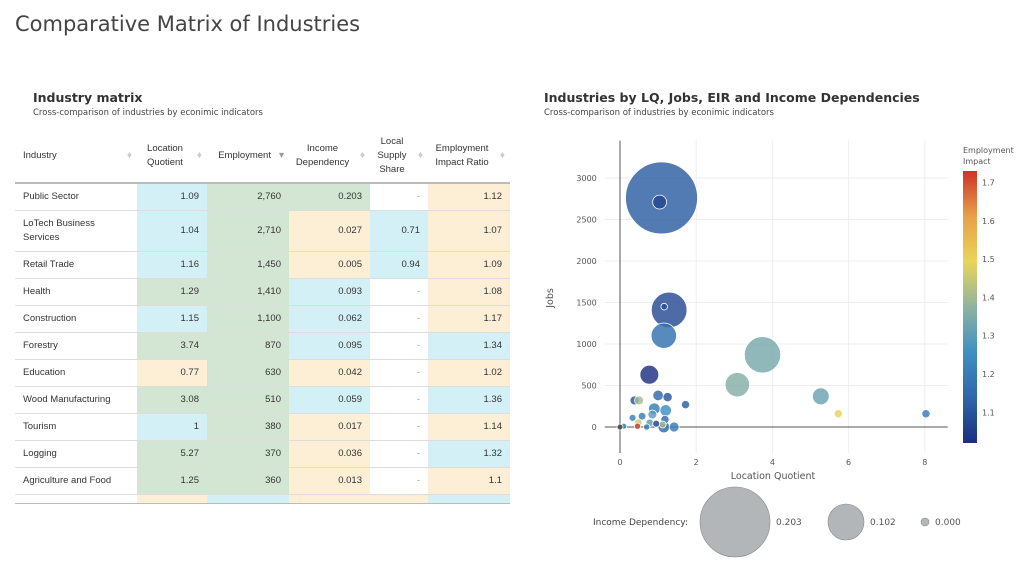 This screenshot has width=1024, height=564. I want to click on colorbar-tick-label: 1.5, so click(988, 259).